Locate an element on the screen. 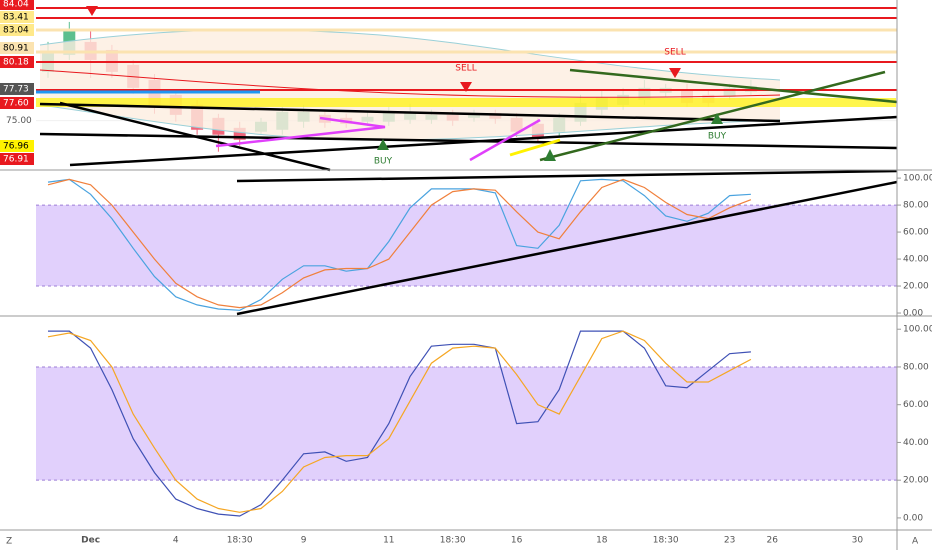 This screenshot has height=550, width=932. corner-label: A is located at coordinates (915, 542).